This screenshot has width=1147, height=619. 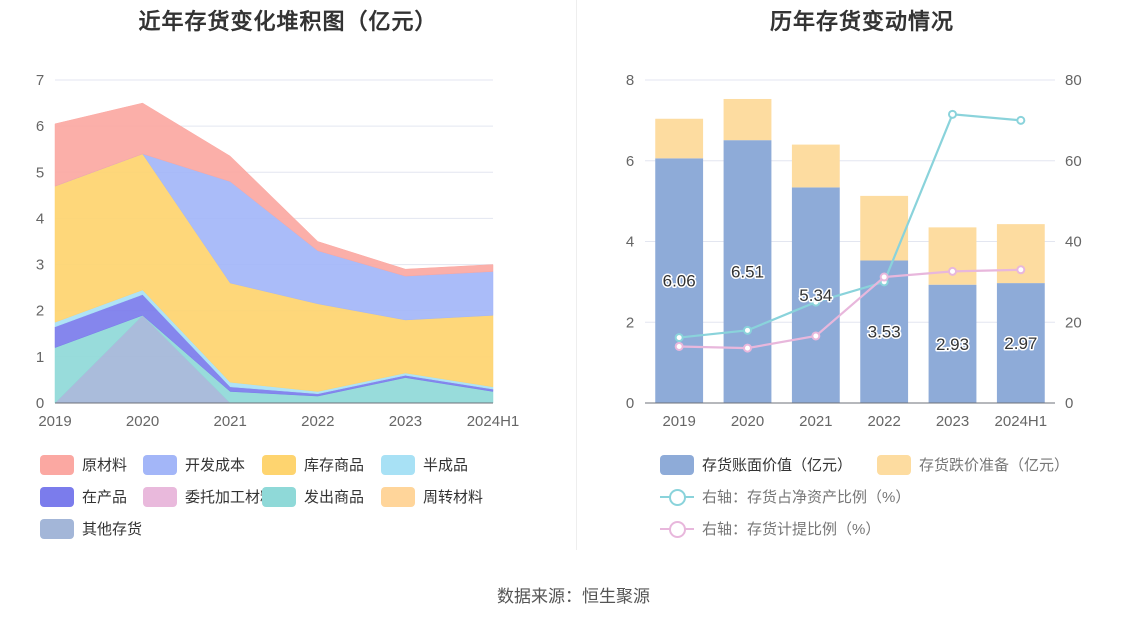 What do you see at coordinates (40, 403) in the screenshot?
I see `left-y-tick-label: 0` at bounding box center [40, 403].